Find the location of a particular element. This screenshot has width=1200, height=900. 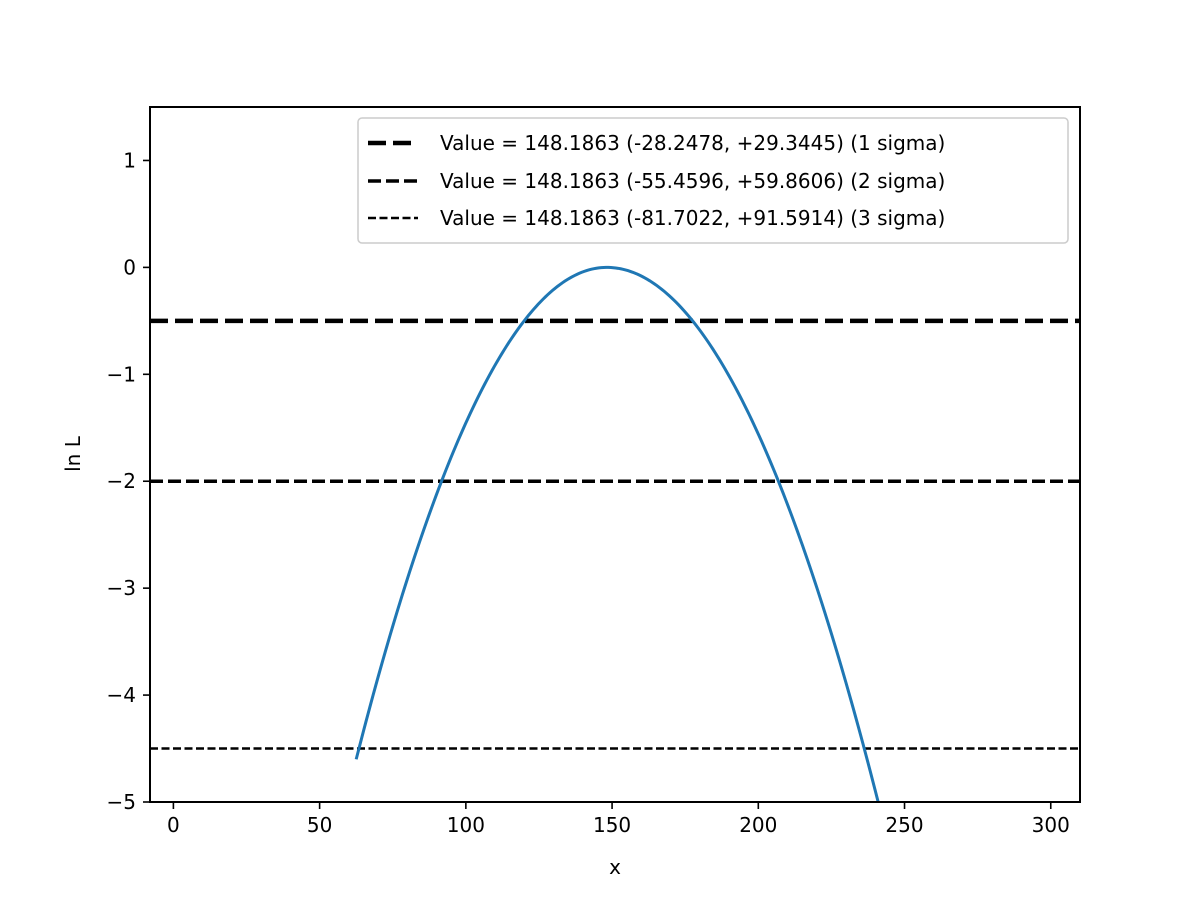

x-axis-label: x is located at coordinates (615, 867).